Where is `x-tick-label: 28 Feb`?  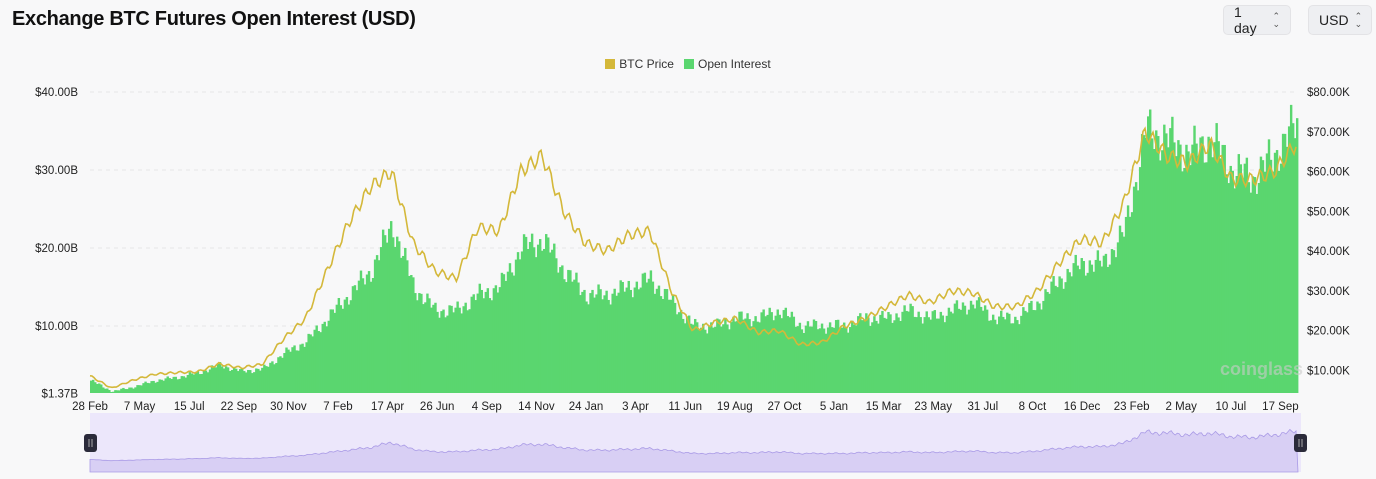 x-tick-label: 28 Feb is located at coordinates (90, 407).